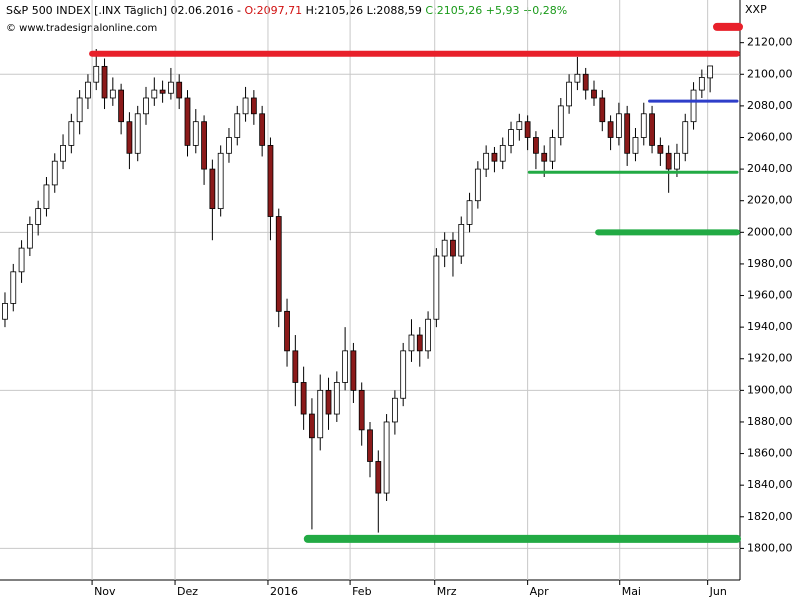 This screenshot has height=600, width=800. Describe the element at coordinates (770, 105) in the screenshot. I see `y-tick-label: 2080,00` at that location.